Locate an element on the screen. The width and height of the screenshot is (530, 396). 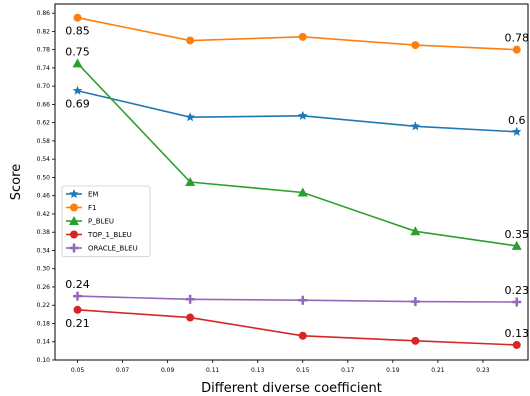
legend-item: ORACLE_BLEU is located at coordinates (102, 248).